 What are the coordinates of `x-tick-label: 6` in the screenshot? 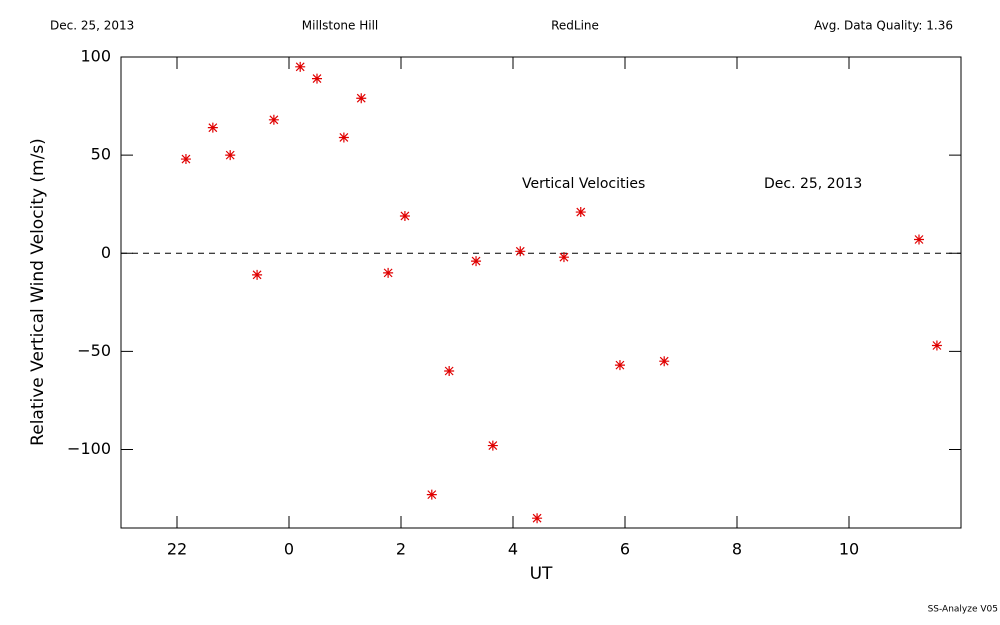 It's located at (625, 549).